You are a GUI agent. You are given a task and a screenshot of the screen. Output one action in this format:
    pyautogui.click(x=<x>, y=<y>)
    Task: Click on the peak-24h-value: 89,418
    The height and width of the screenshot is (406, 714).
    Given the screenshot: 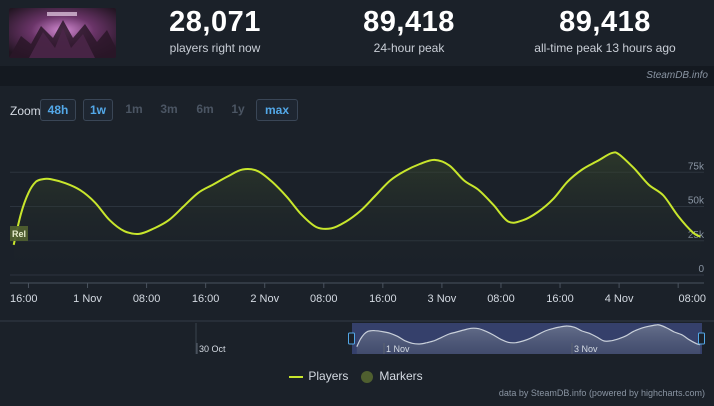 What is the action you would take?
    pyautogui.click(x=409, y=22)
    